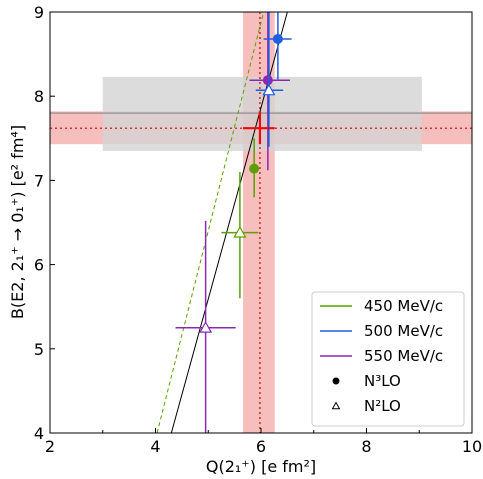 The image size is (483, 479). Describe the element at coordinates (39, 180) in the screenshot. I see `y-tick-label-3: 7` at that location.